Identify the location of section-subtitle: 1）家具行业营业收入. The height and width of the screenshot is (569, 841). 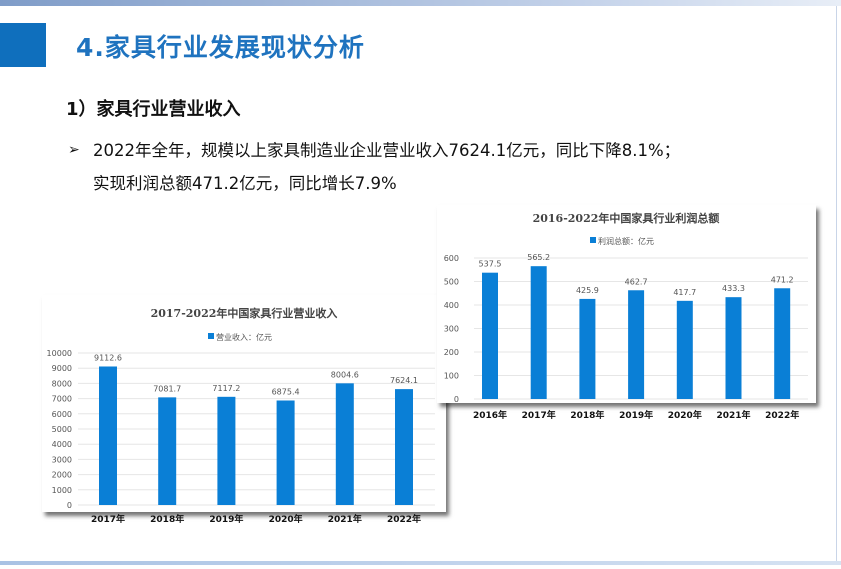
(153, 109).